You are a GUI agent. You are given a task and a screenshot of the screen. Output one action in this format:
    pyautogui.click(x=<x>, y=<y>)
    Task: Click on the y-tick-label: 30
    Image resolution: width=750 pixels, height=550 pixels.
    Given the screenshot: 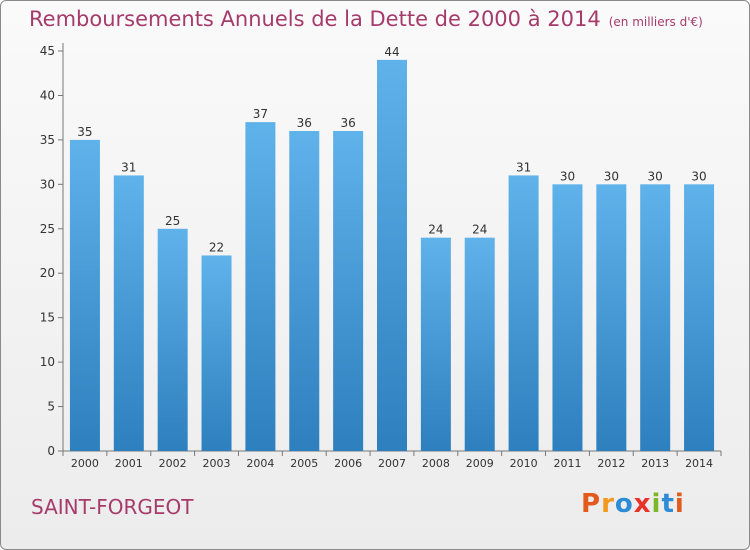 What is the action you would take?
    pyautogui.click(x=47, y=184)
    